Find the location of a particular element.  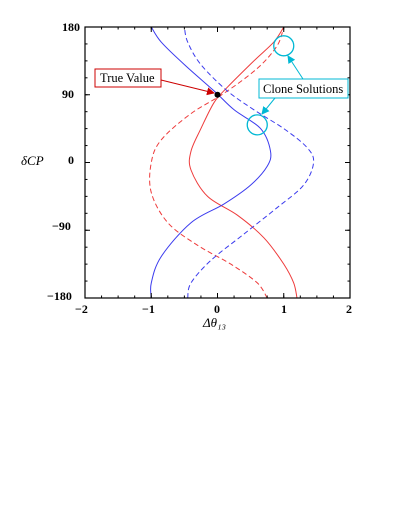

clone-circles is located at coordinates (270, 85).